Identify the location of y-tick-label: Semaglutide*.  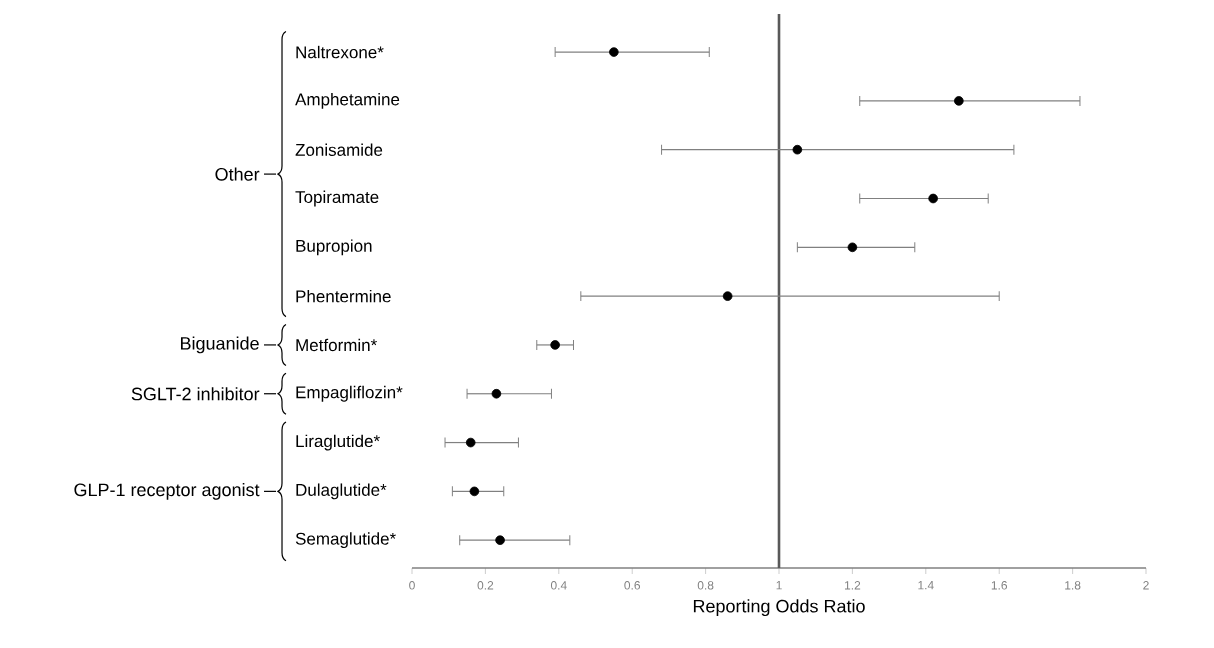
(345, 540).